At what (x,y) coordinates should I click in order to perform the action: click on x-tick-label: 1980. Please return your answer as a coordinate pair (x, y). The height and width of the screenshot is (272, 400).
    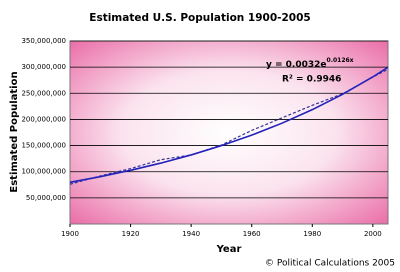
    Looking at the image, I should click on (312, 234).